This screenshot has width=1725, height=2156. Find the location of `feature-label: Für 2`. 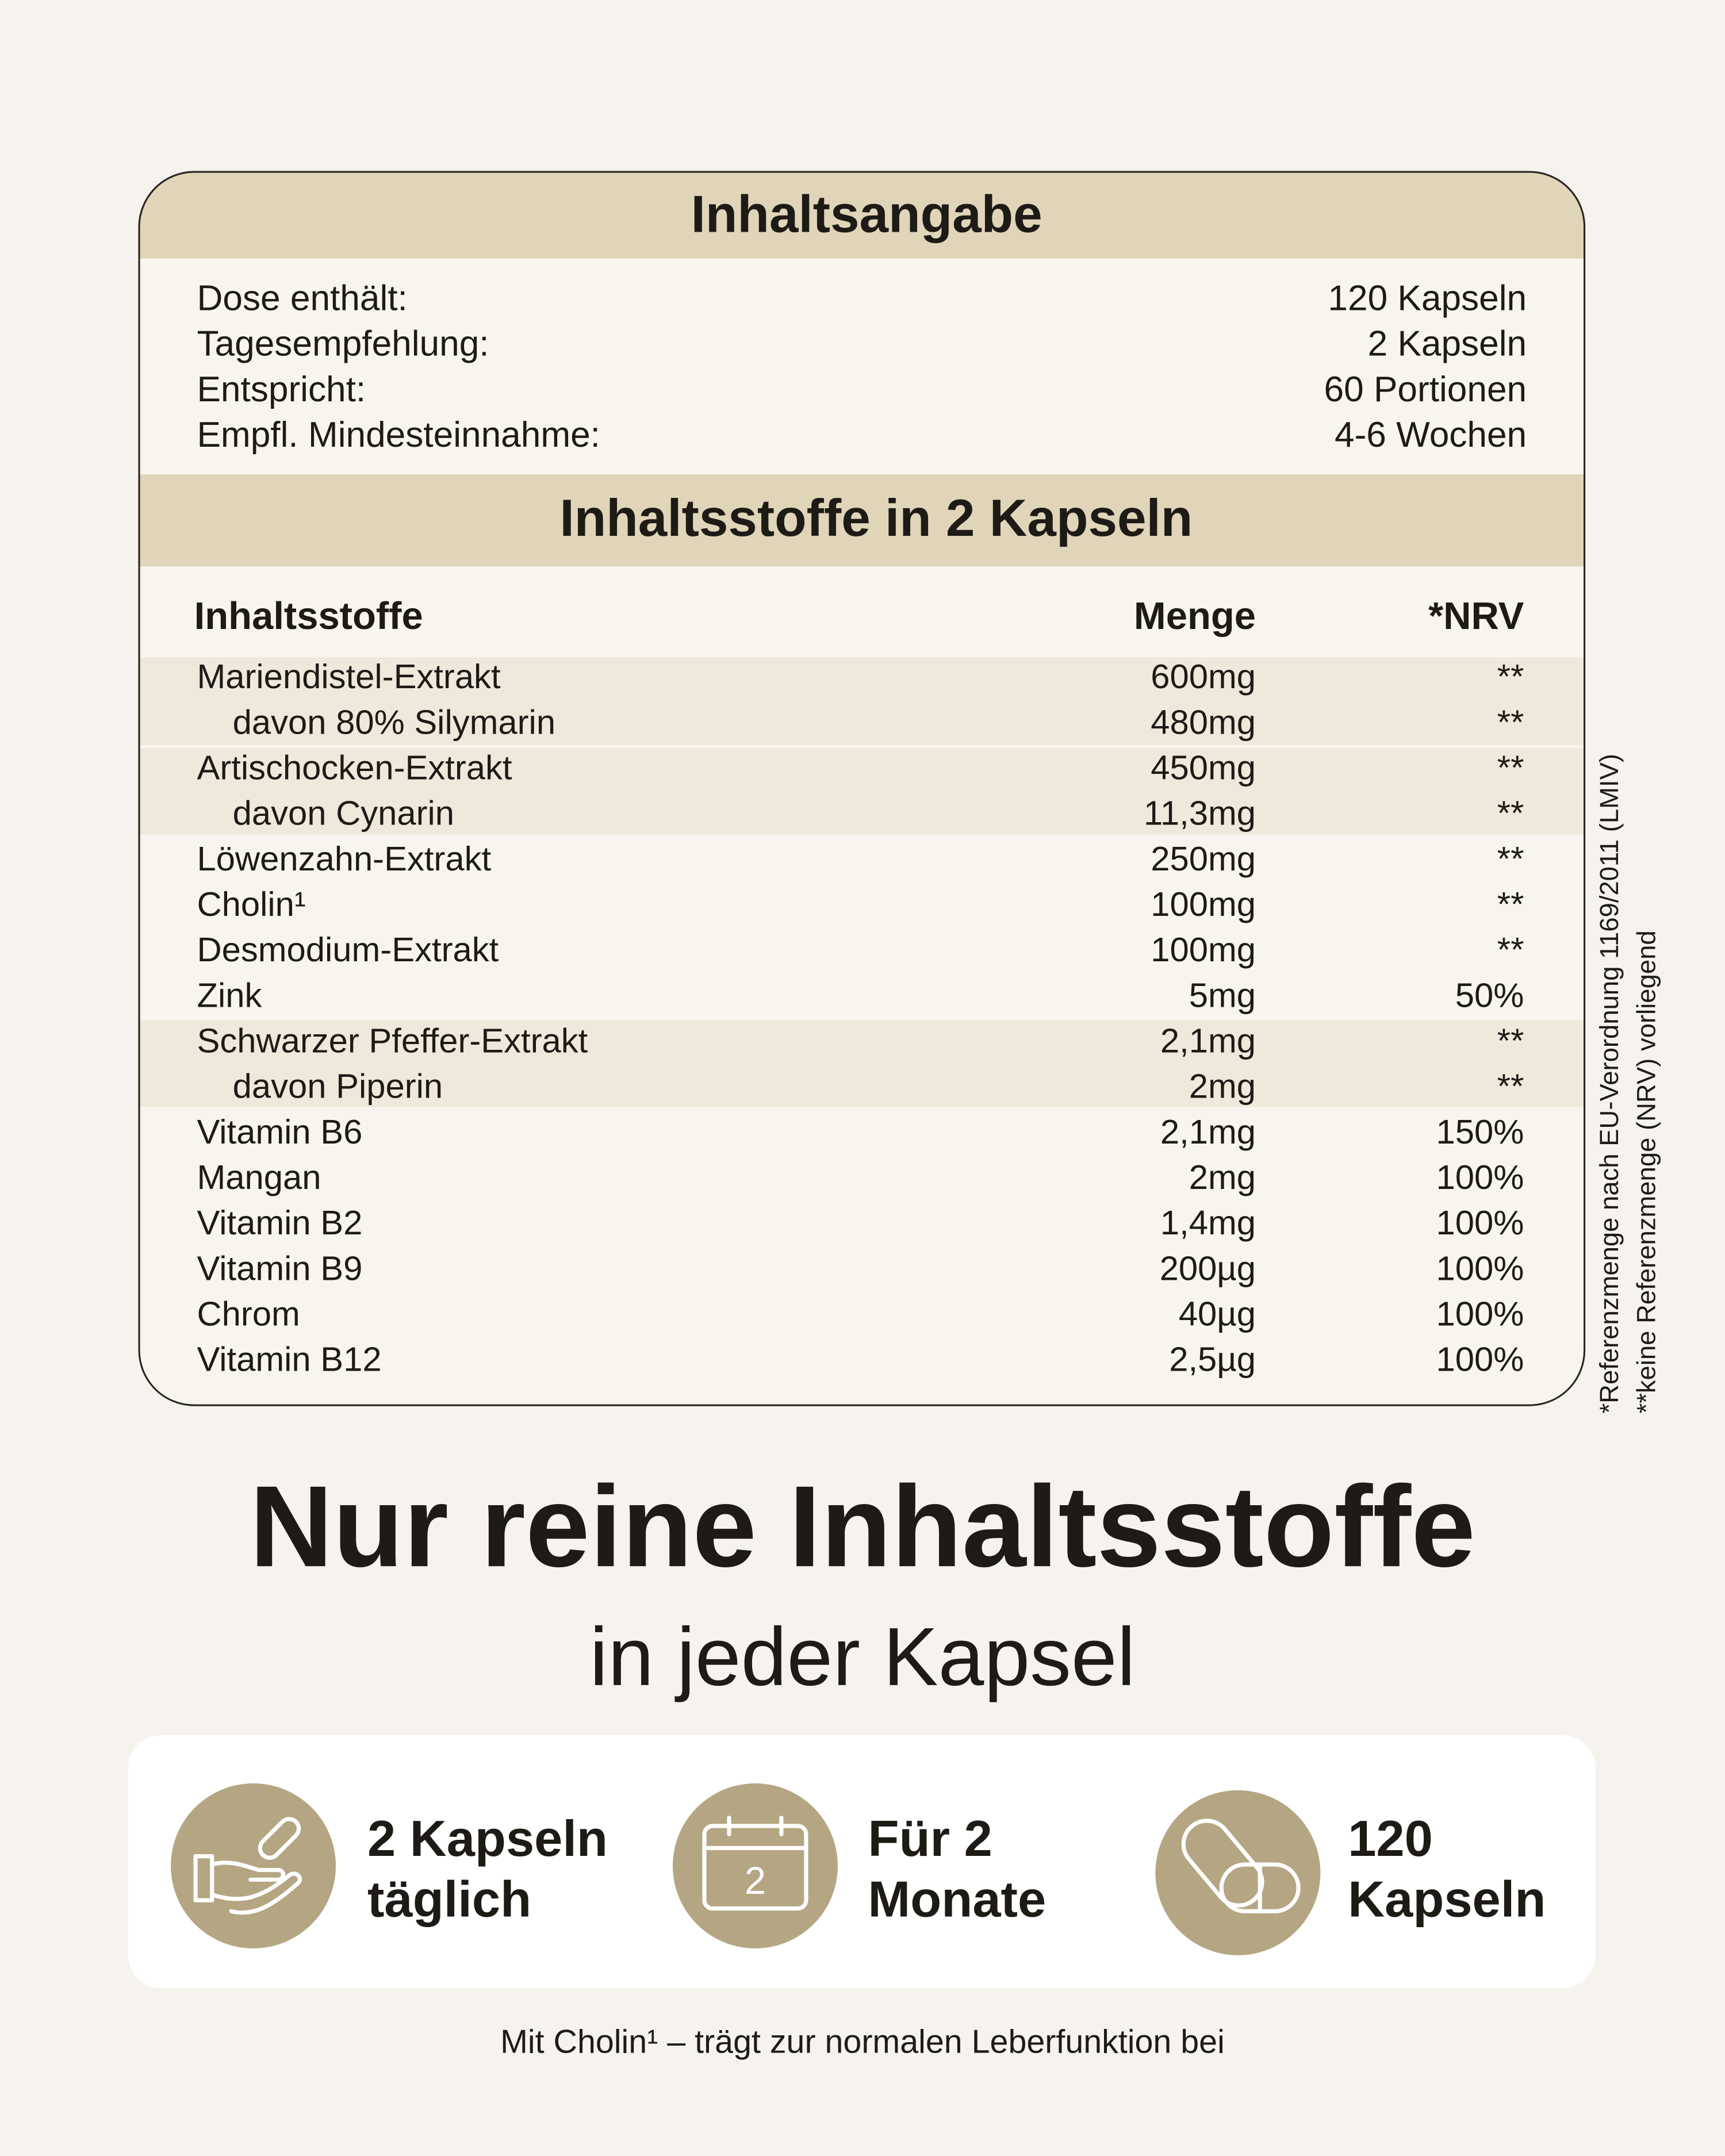

feature-label: Für 2 is located at coordinates (930, 1838).